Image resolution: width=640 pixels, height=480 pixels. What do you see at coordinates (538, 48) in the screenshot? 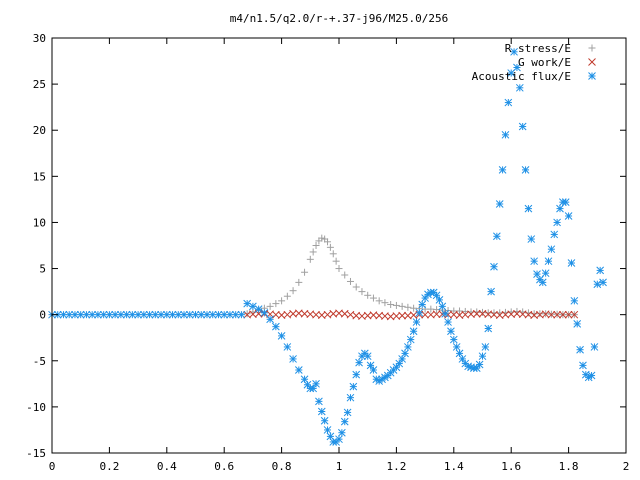
I see `legend-label: R stress/E` at bounding box center [538, 48].